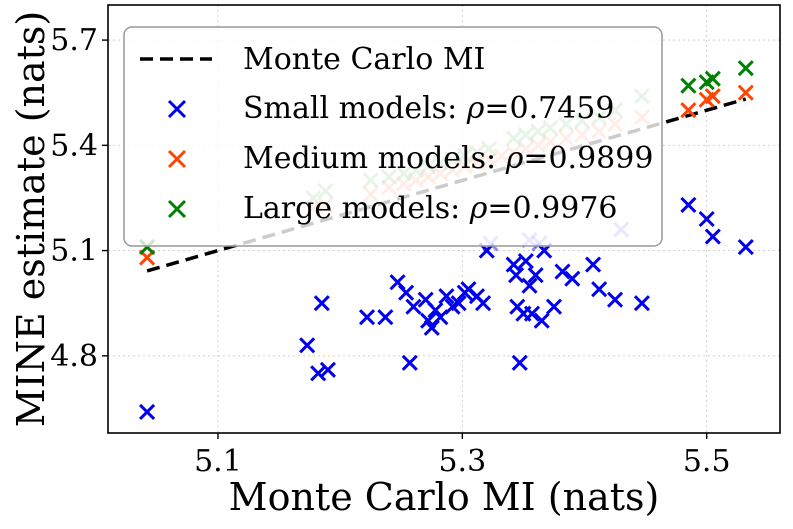 Image resolution: width=793 pixels, height=529 pixels. What do you see at coordinates (475, 108) in the screenshot?
I see `legend-small-rho-symbol: ρ` at bounding box center [475, 108].